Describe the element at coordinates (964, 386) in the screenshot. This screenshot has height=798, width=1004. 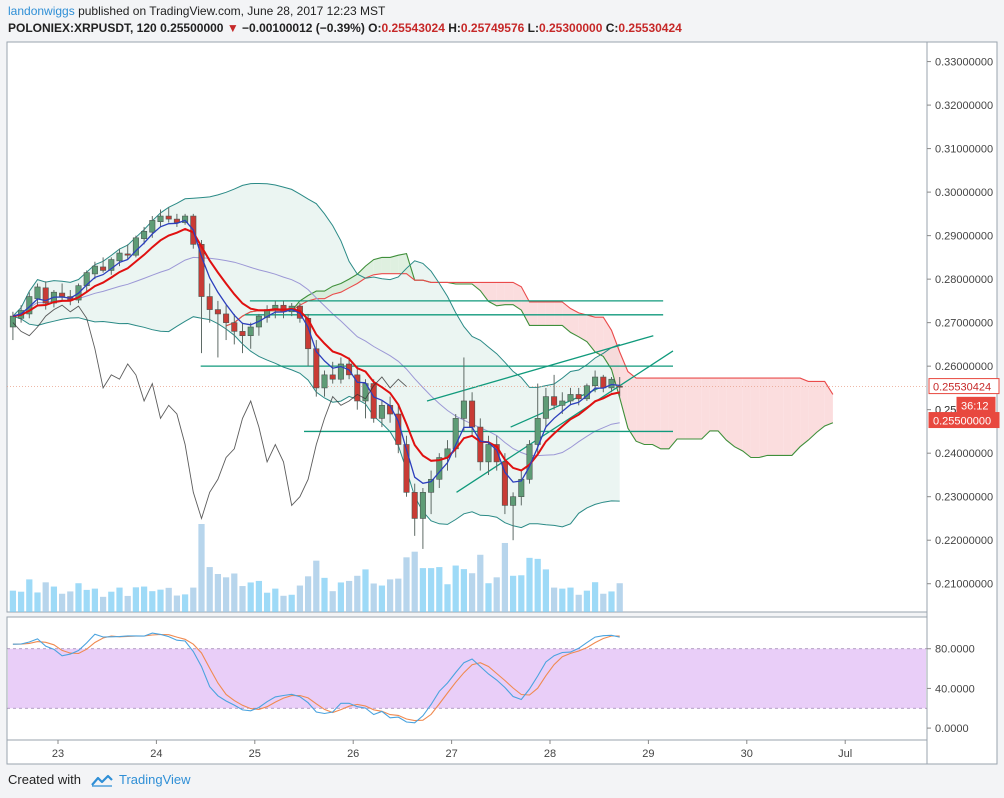
I see `price-tag: 0.25530424` at that location.